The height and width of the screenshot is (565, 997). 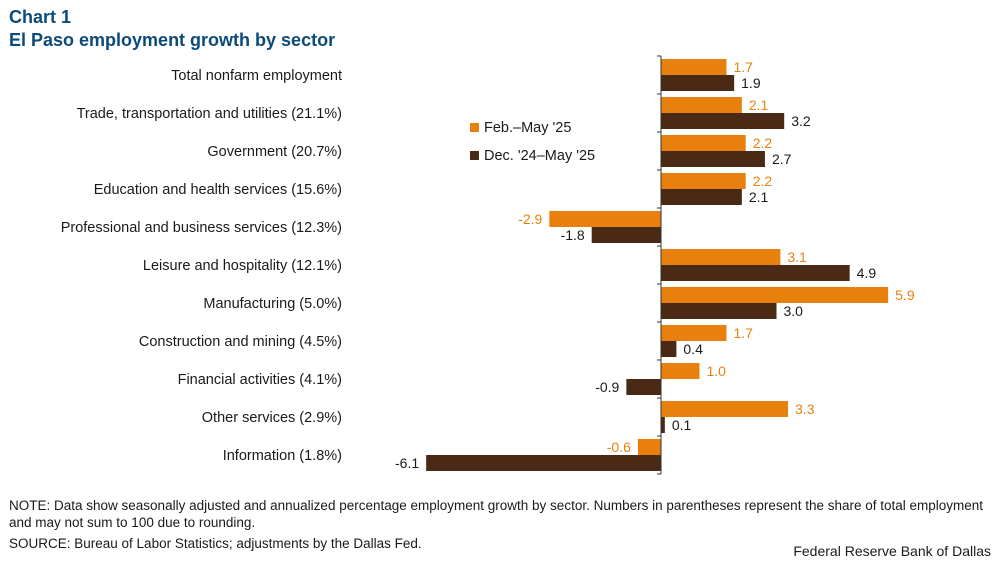 I want to click on data-label: 3.0, so click(x=794, y=311).